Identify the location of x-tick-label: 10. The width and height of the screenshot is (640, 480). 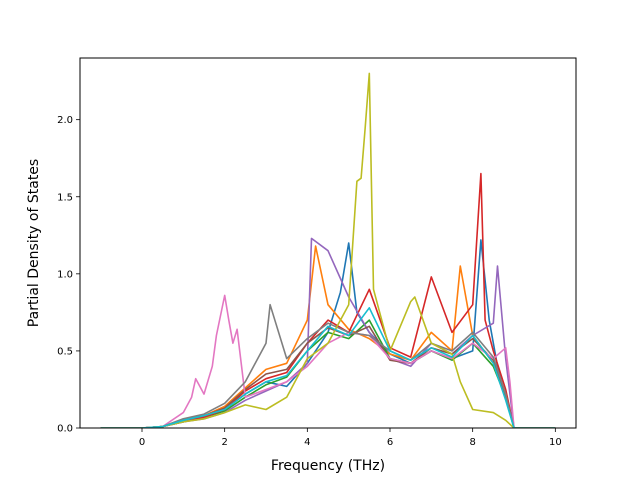
(555, 442).